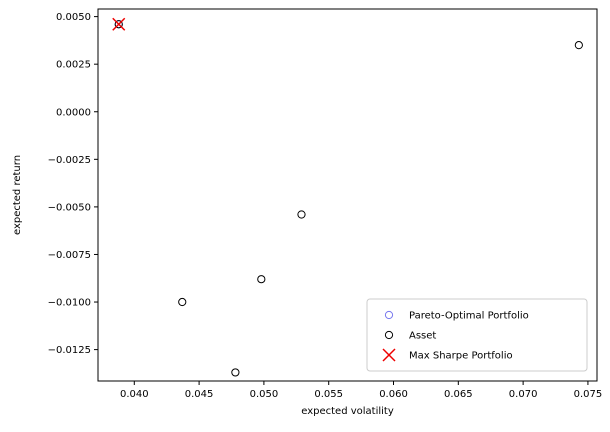 This screenshot has height=432, width=610. Describe the element at coordinates (328, 394) in the screenshot. I see `x-tick-label: 0.055` at that location.